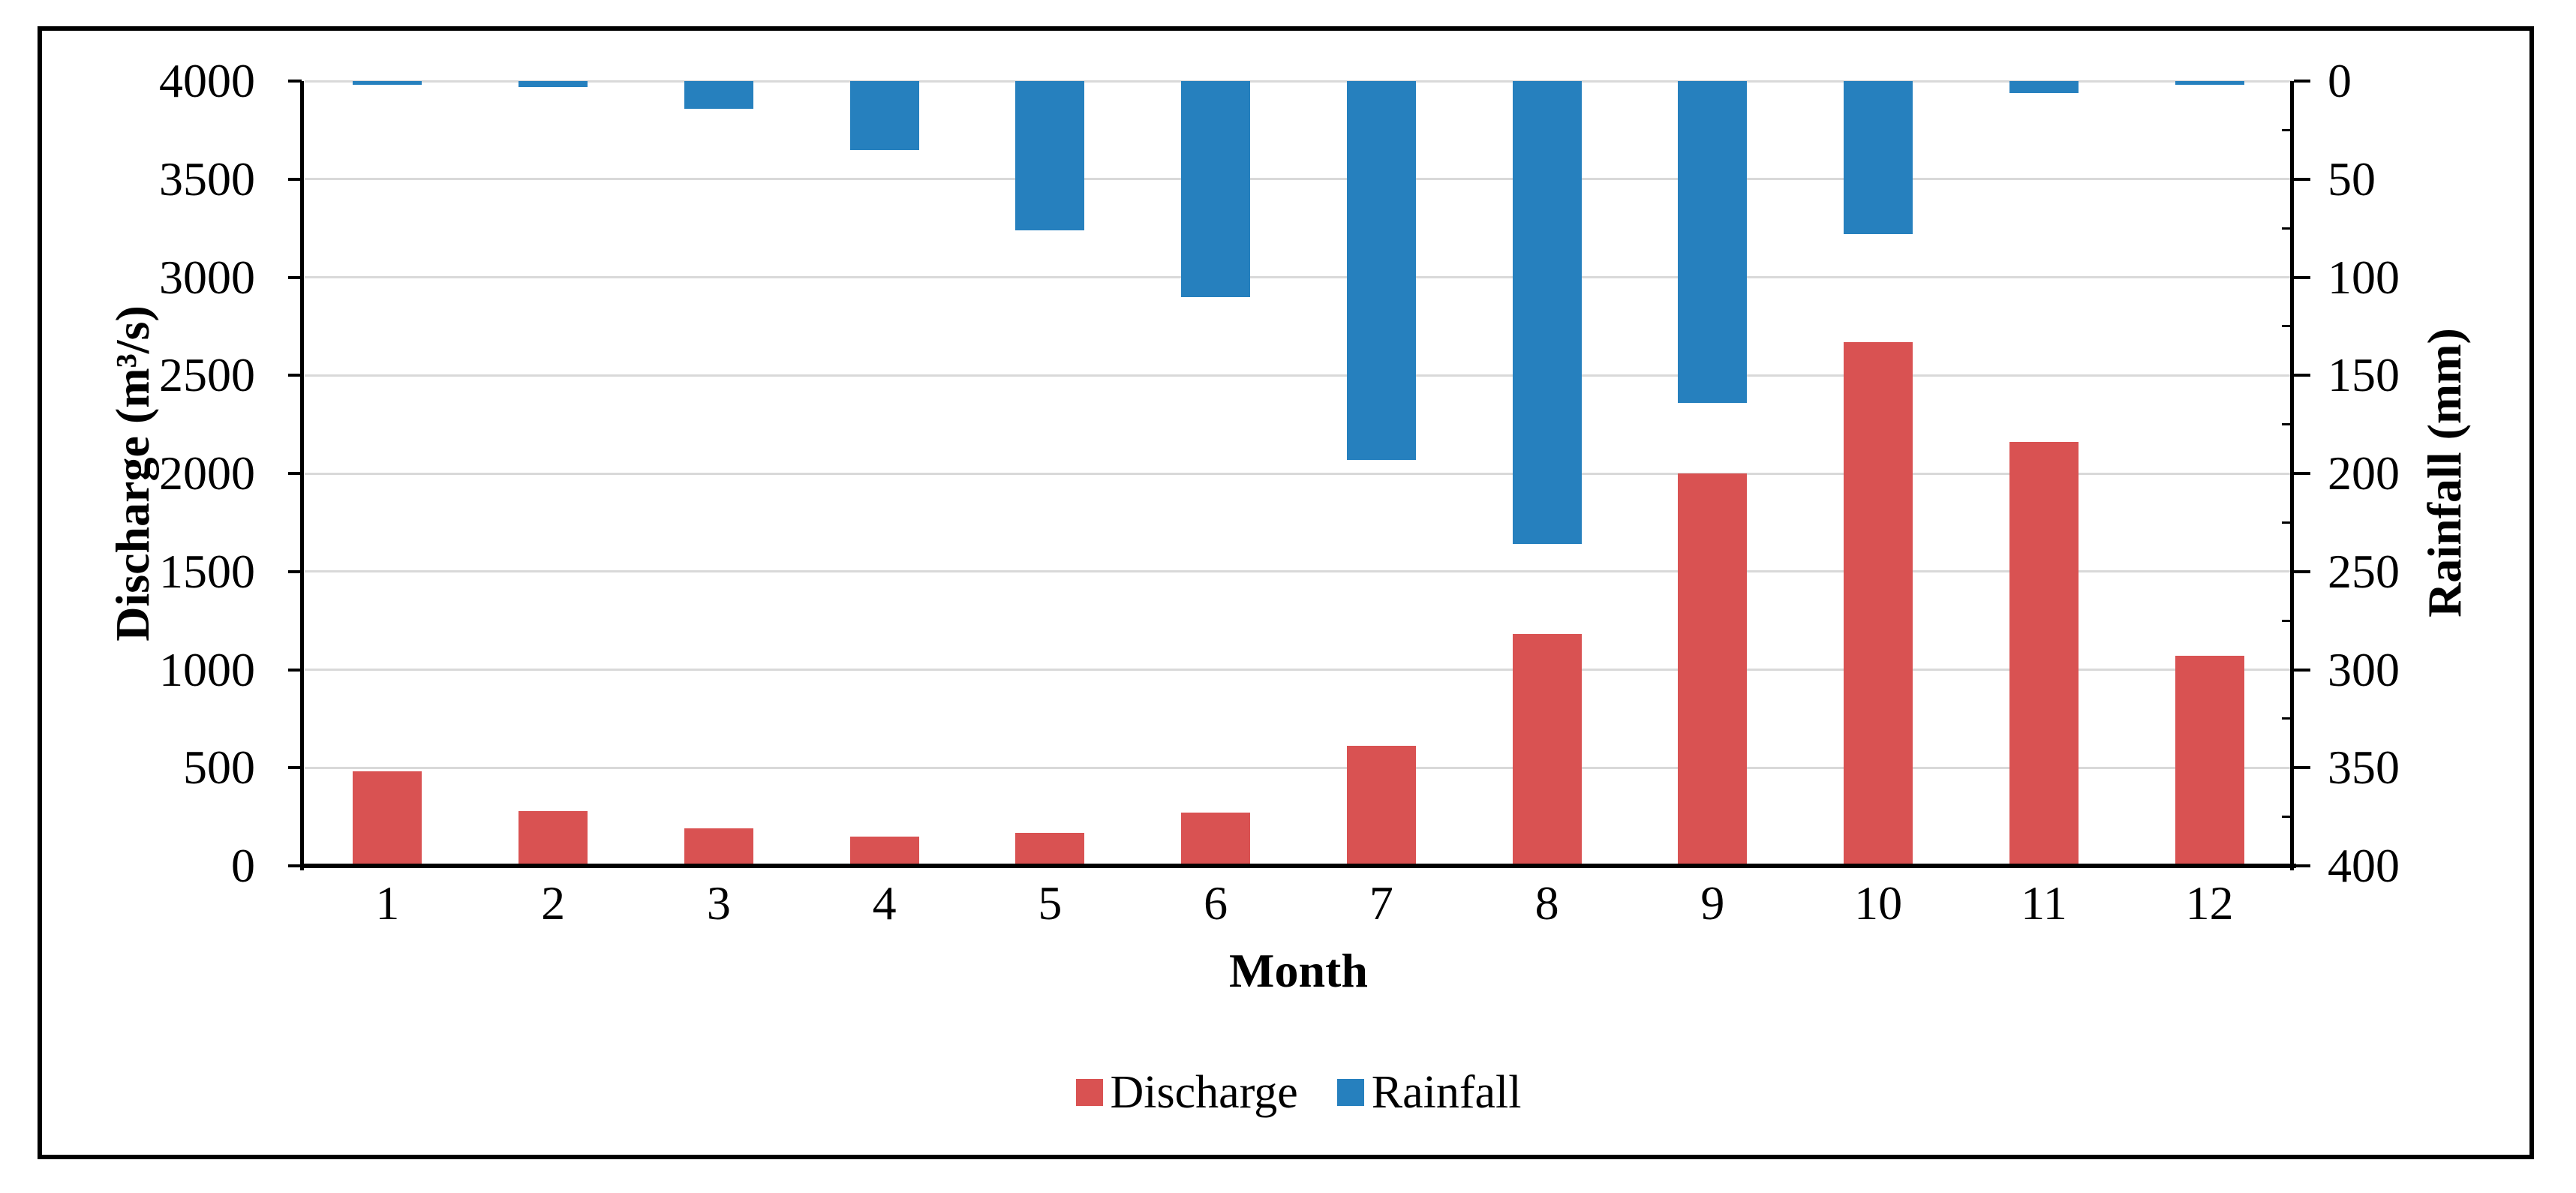 This screenshot has width=2576, height=1193. Describe the element at coordinates (207, 669) in the screenshot. I see `left-axis-tick-label: 1000` at that location.